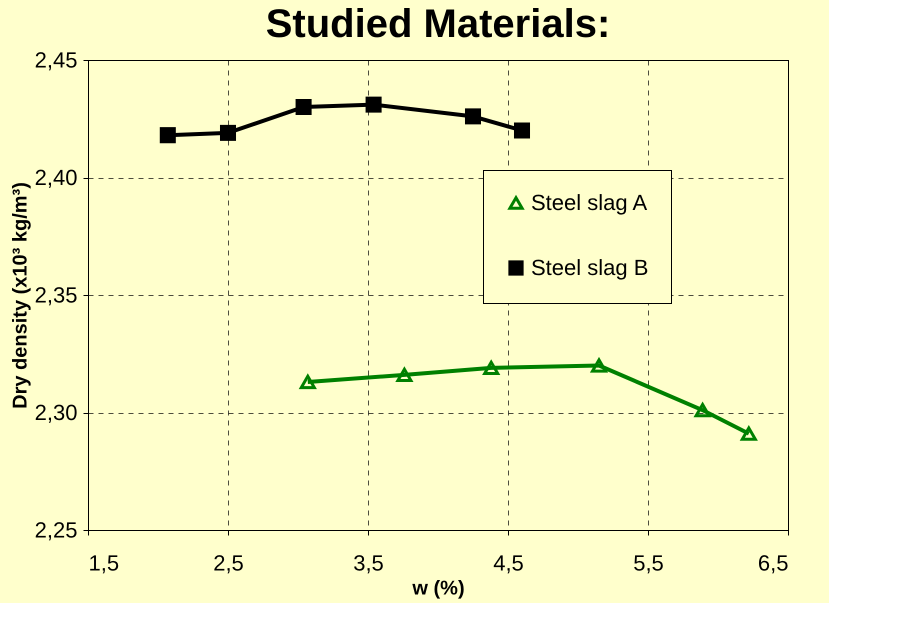  I want to click on x-tick-label: 4,5, so click(508, 563).